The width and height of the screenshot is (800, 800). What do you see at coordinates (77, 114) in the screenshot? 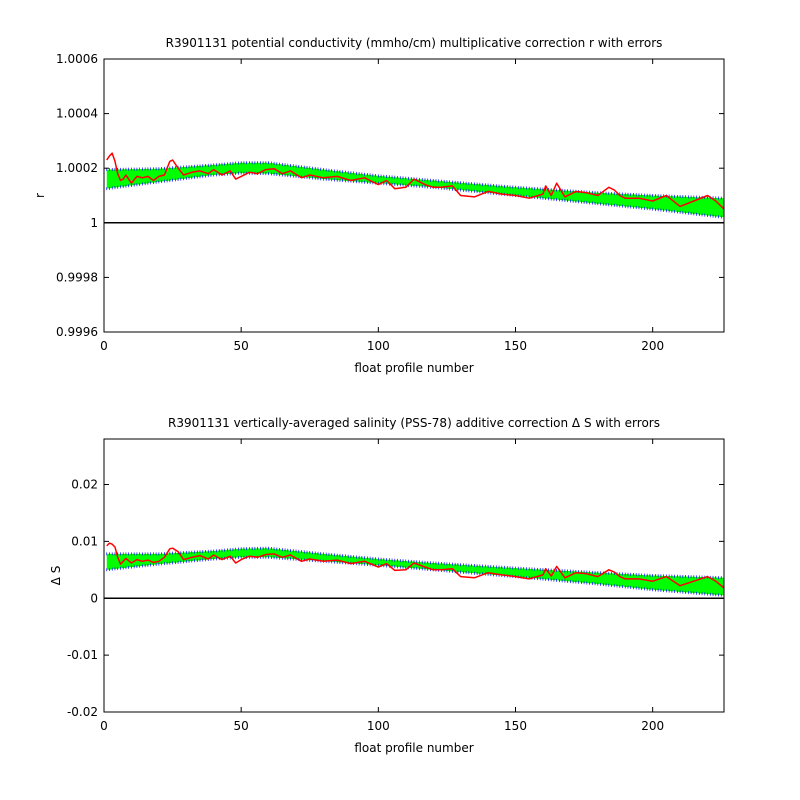
I see `y-tick-label: 1.0004` at bounding box center [77, 114].